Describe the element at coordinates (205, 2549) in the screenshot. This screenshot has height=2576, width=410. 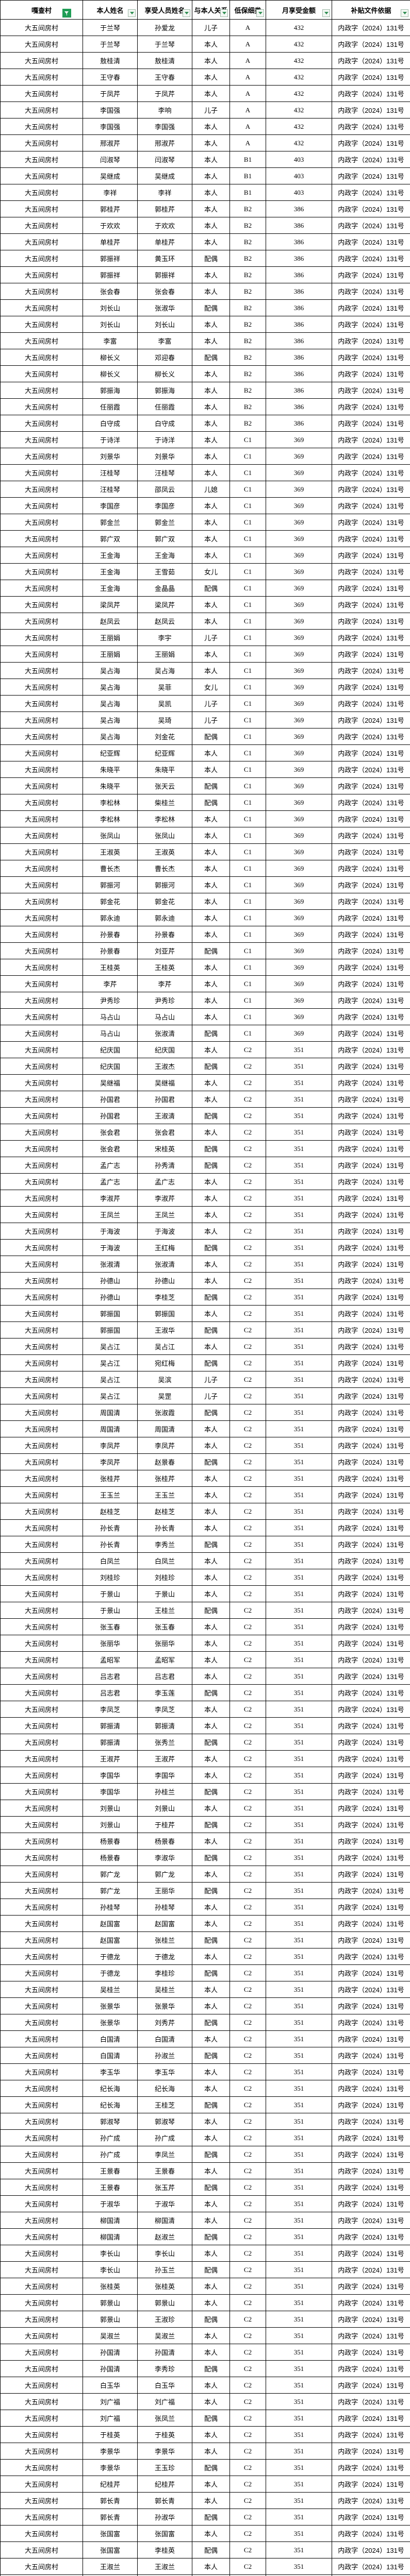
I see `table-row: 大五间房村 张国富 李桂英 配偶 C2 351 内政字（2024）131号` at that location.